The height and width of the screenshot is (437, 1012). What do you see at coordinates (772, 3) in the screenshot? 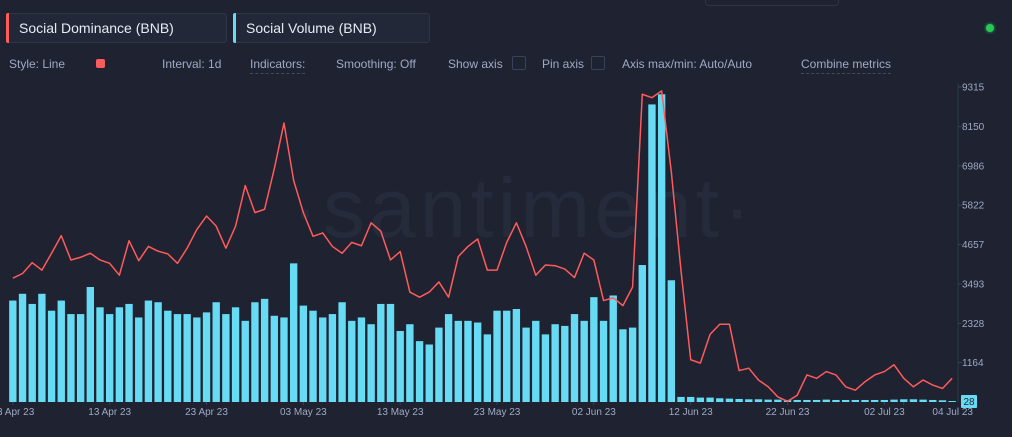
I see `top-toolbar-edge` at bounding box center [772, 3].